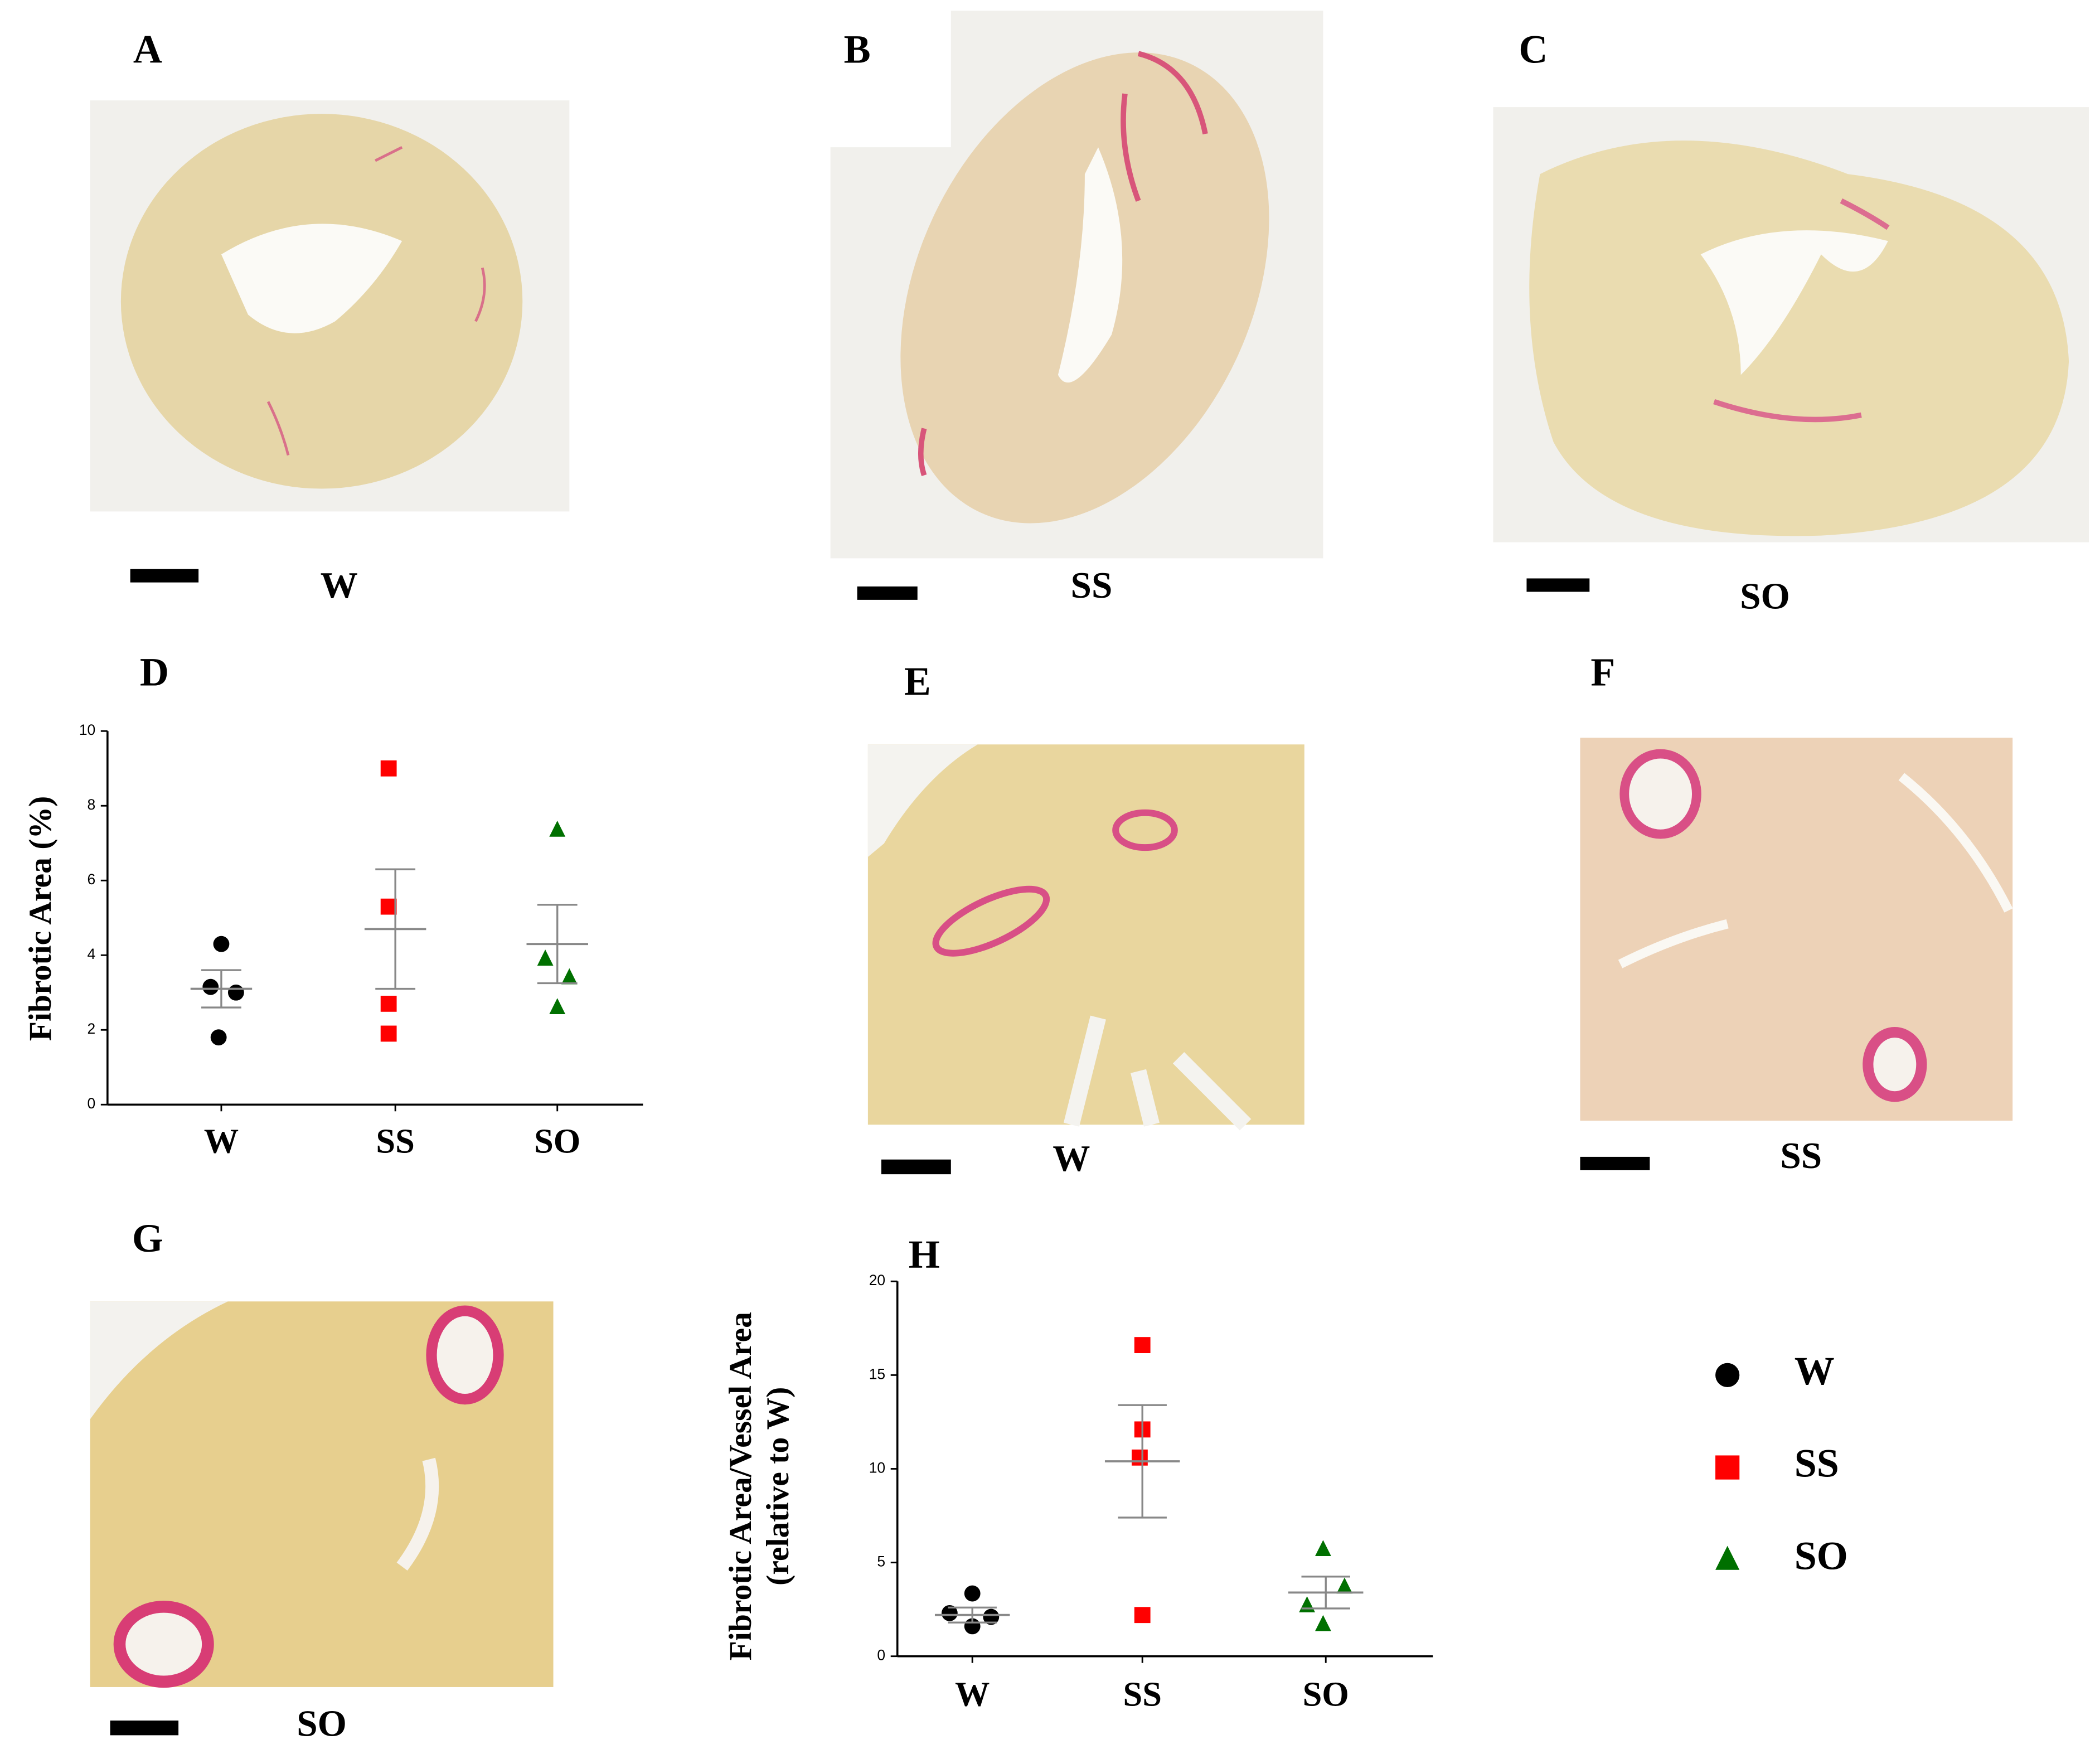  What do you see at coordinates (1815, 1371) in the screenshot?
I see `legend-label: W` at bounding box center [1815, 1371].